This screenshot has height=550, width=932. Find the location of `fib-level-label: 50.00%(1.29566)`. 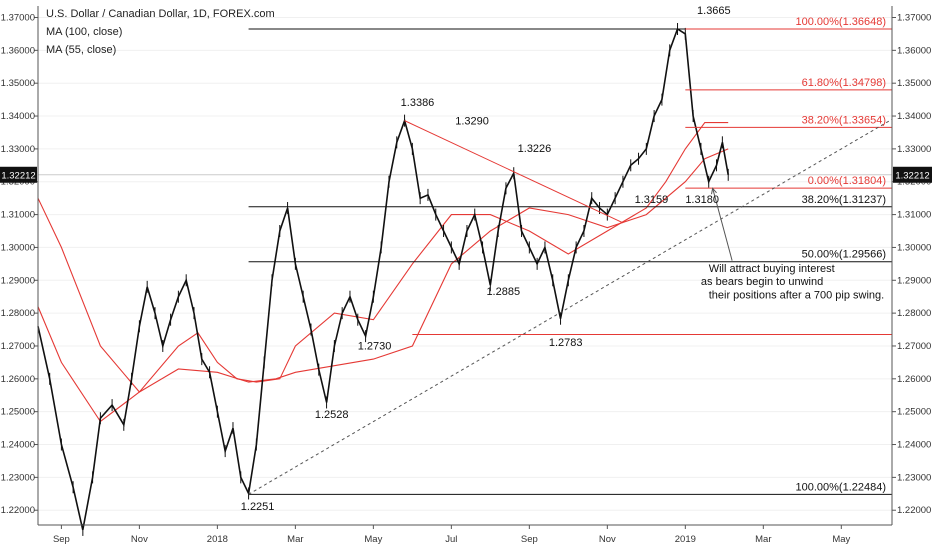

fib-level-label: 50.00%(1.29566) is located at coordinates (844, 255).